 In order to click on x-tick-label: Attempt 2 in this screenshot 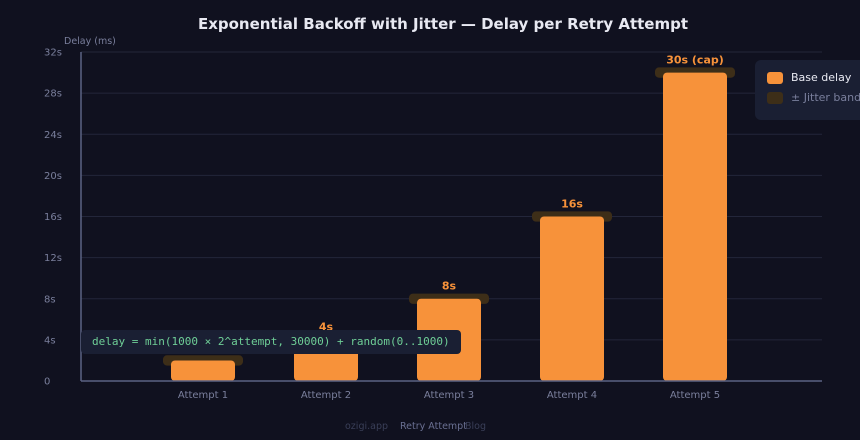, I will do `click(326, 395)`.